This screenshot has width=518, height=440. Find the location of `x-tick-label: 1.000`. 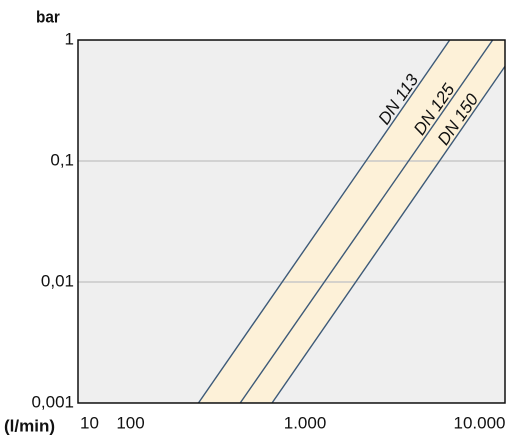

x-tick-label: 1.000 is located at coordinates (305, 422).